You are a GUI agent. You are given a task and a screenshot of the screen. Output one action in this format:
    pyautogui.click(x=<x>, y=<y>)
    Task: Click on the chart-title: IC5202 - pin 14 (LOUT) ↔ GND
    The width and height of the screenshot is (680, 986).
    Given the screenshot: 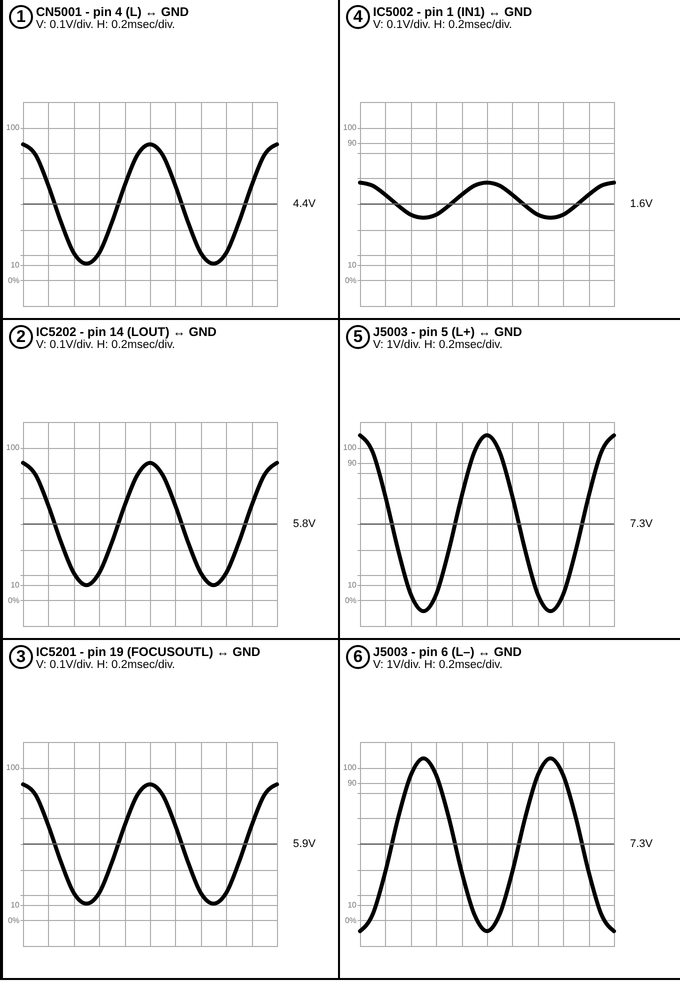 What is the action you would take?
    pyautogui.click(x=126, y=332)
    